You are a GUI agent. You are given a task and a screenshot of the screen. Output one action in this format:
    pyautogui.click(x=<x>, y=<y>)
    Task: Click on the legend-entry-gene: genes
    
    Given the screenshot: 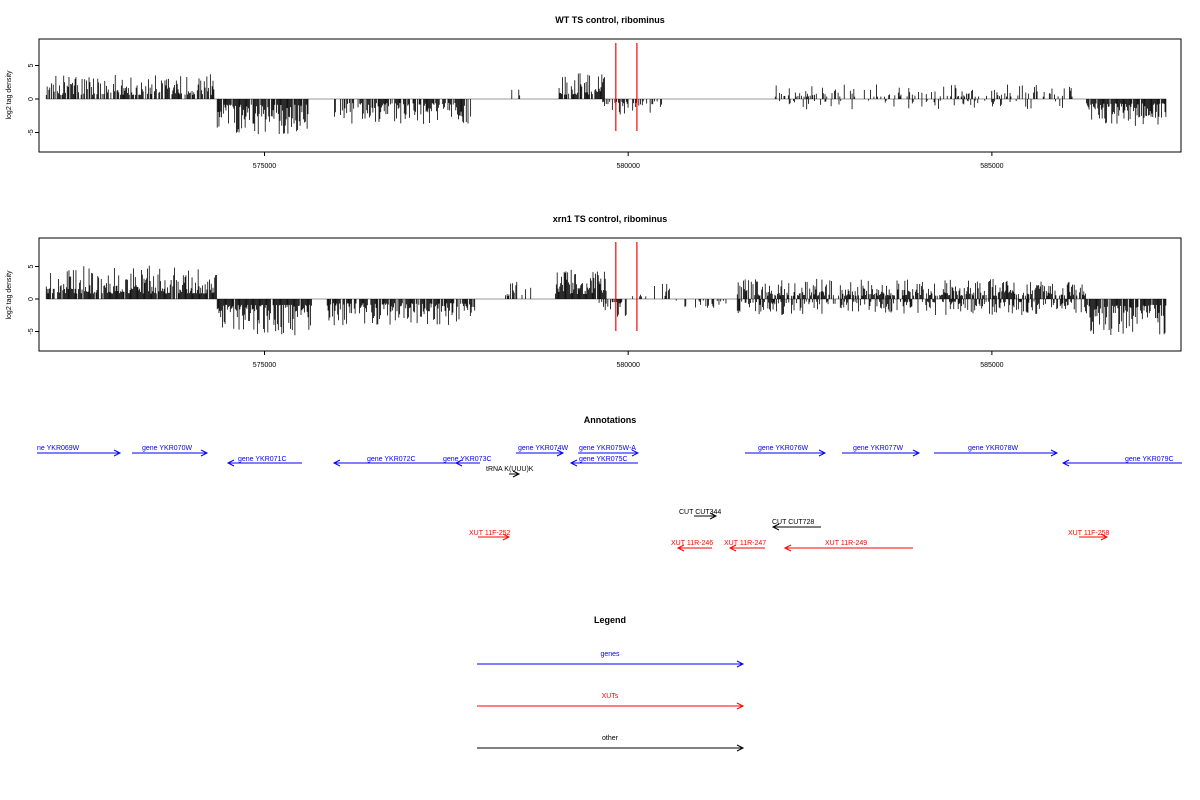 What is the action you would take?
    pyautogui.click(x=611, y=659)
    